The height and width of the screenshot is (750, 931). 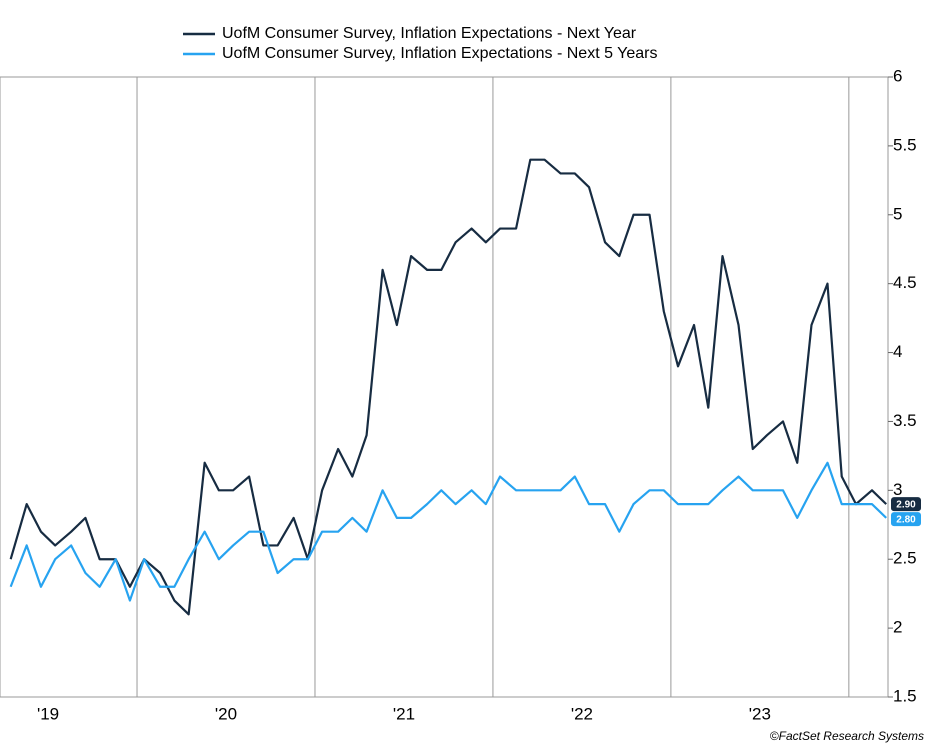 What do you see at coordinates (897, 489) in the screenshot?
I see `y-tick-label: 3` at bounding box center [897, 489].